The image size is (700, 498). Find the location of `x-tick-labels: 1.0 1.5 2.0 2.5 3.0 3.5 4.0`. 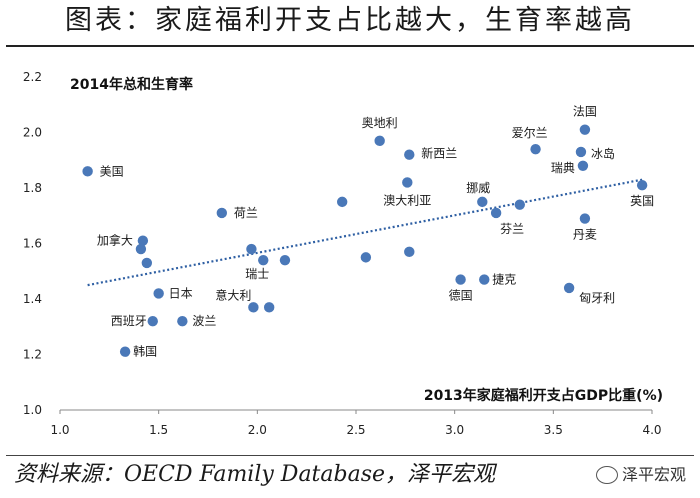

x-tick-labels: 1.0 1.5 2.0 2.5 3.0 3.5 4.0 is located at coordinates (356, 423).